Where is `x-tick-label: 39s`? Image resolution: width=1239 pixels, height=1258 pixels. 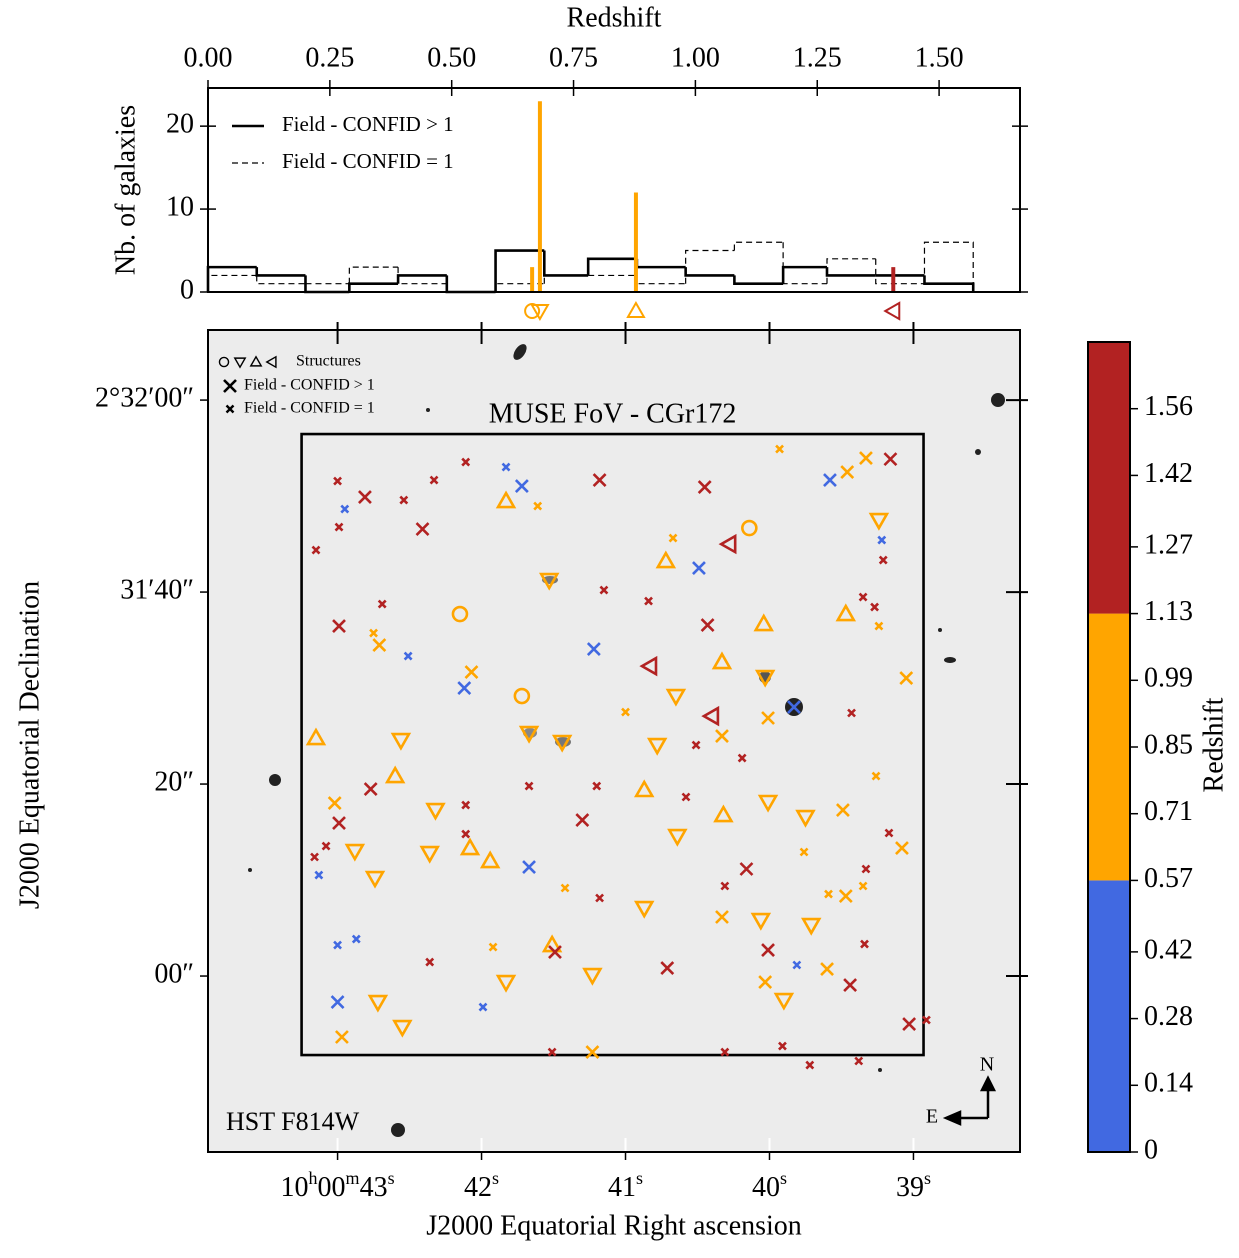 x-tick-label: 39s is located at coordinates (913, 1185).